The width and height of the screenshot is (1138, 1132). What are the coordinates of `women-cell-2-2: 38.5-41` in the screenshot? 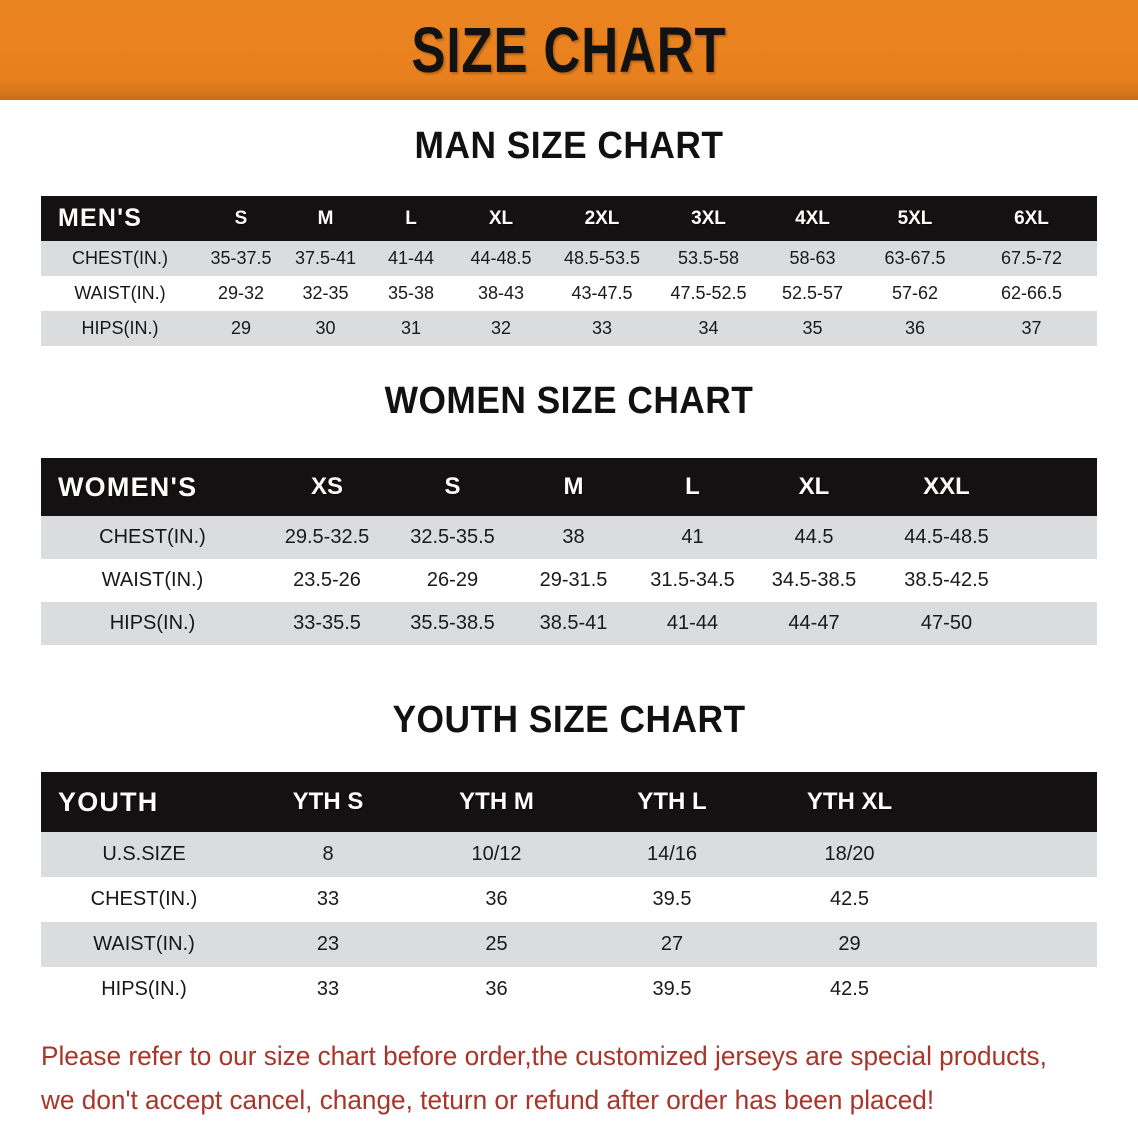 It's located at (573, 623).